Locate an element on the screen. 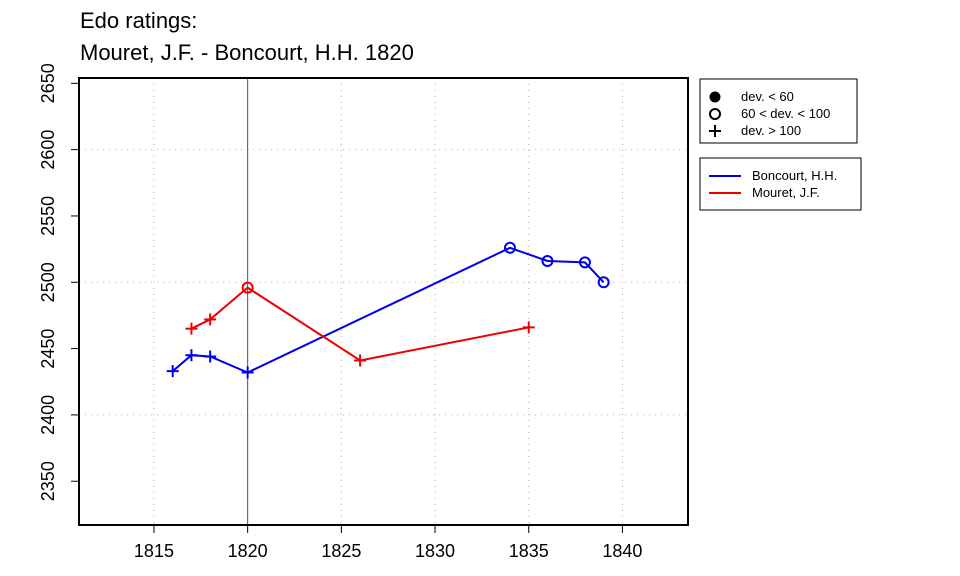 The image size is (960, 576). x-tick-label-1835: 1835 is located at coordinates (529, 551).